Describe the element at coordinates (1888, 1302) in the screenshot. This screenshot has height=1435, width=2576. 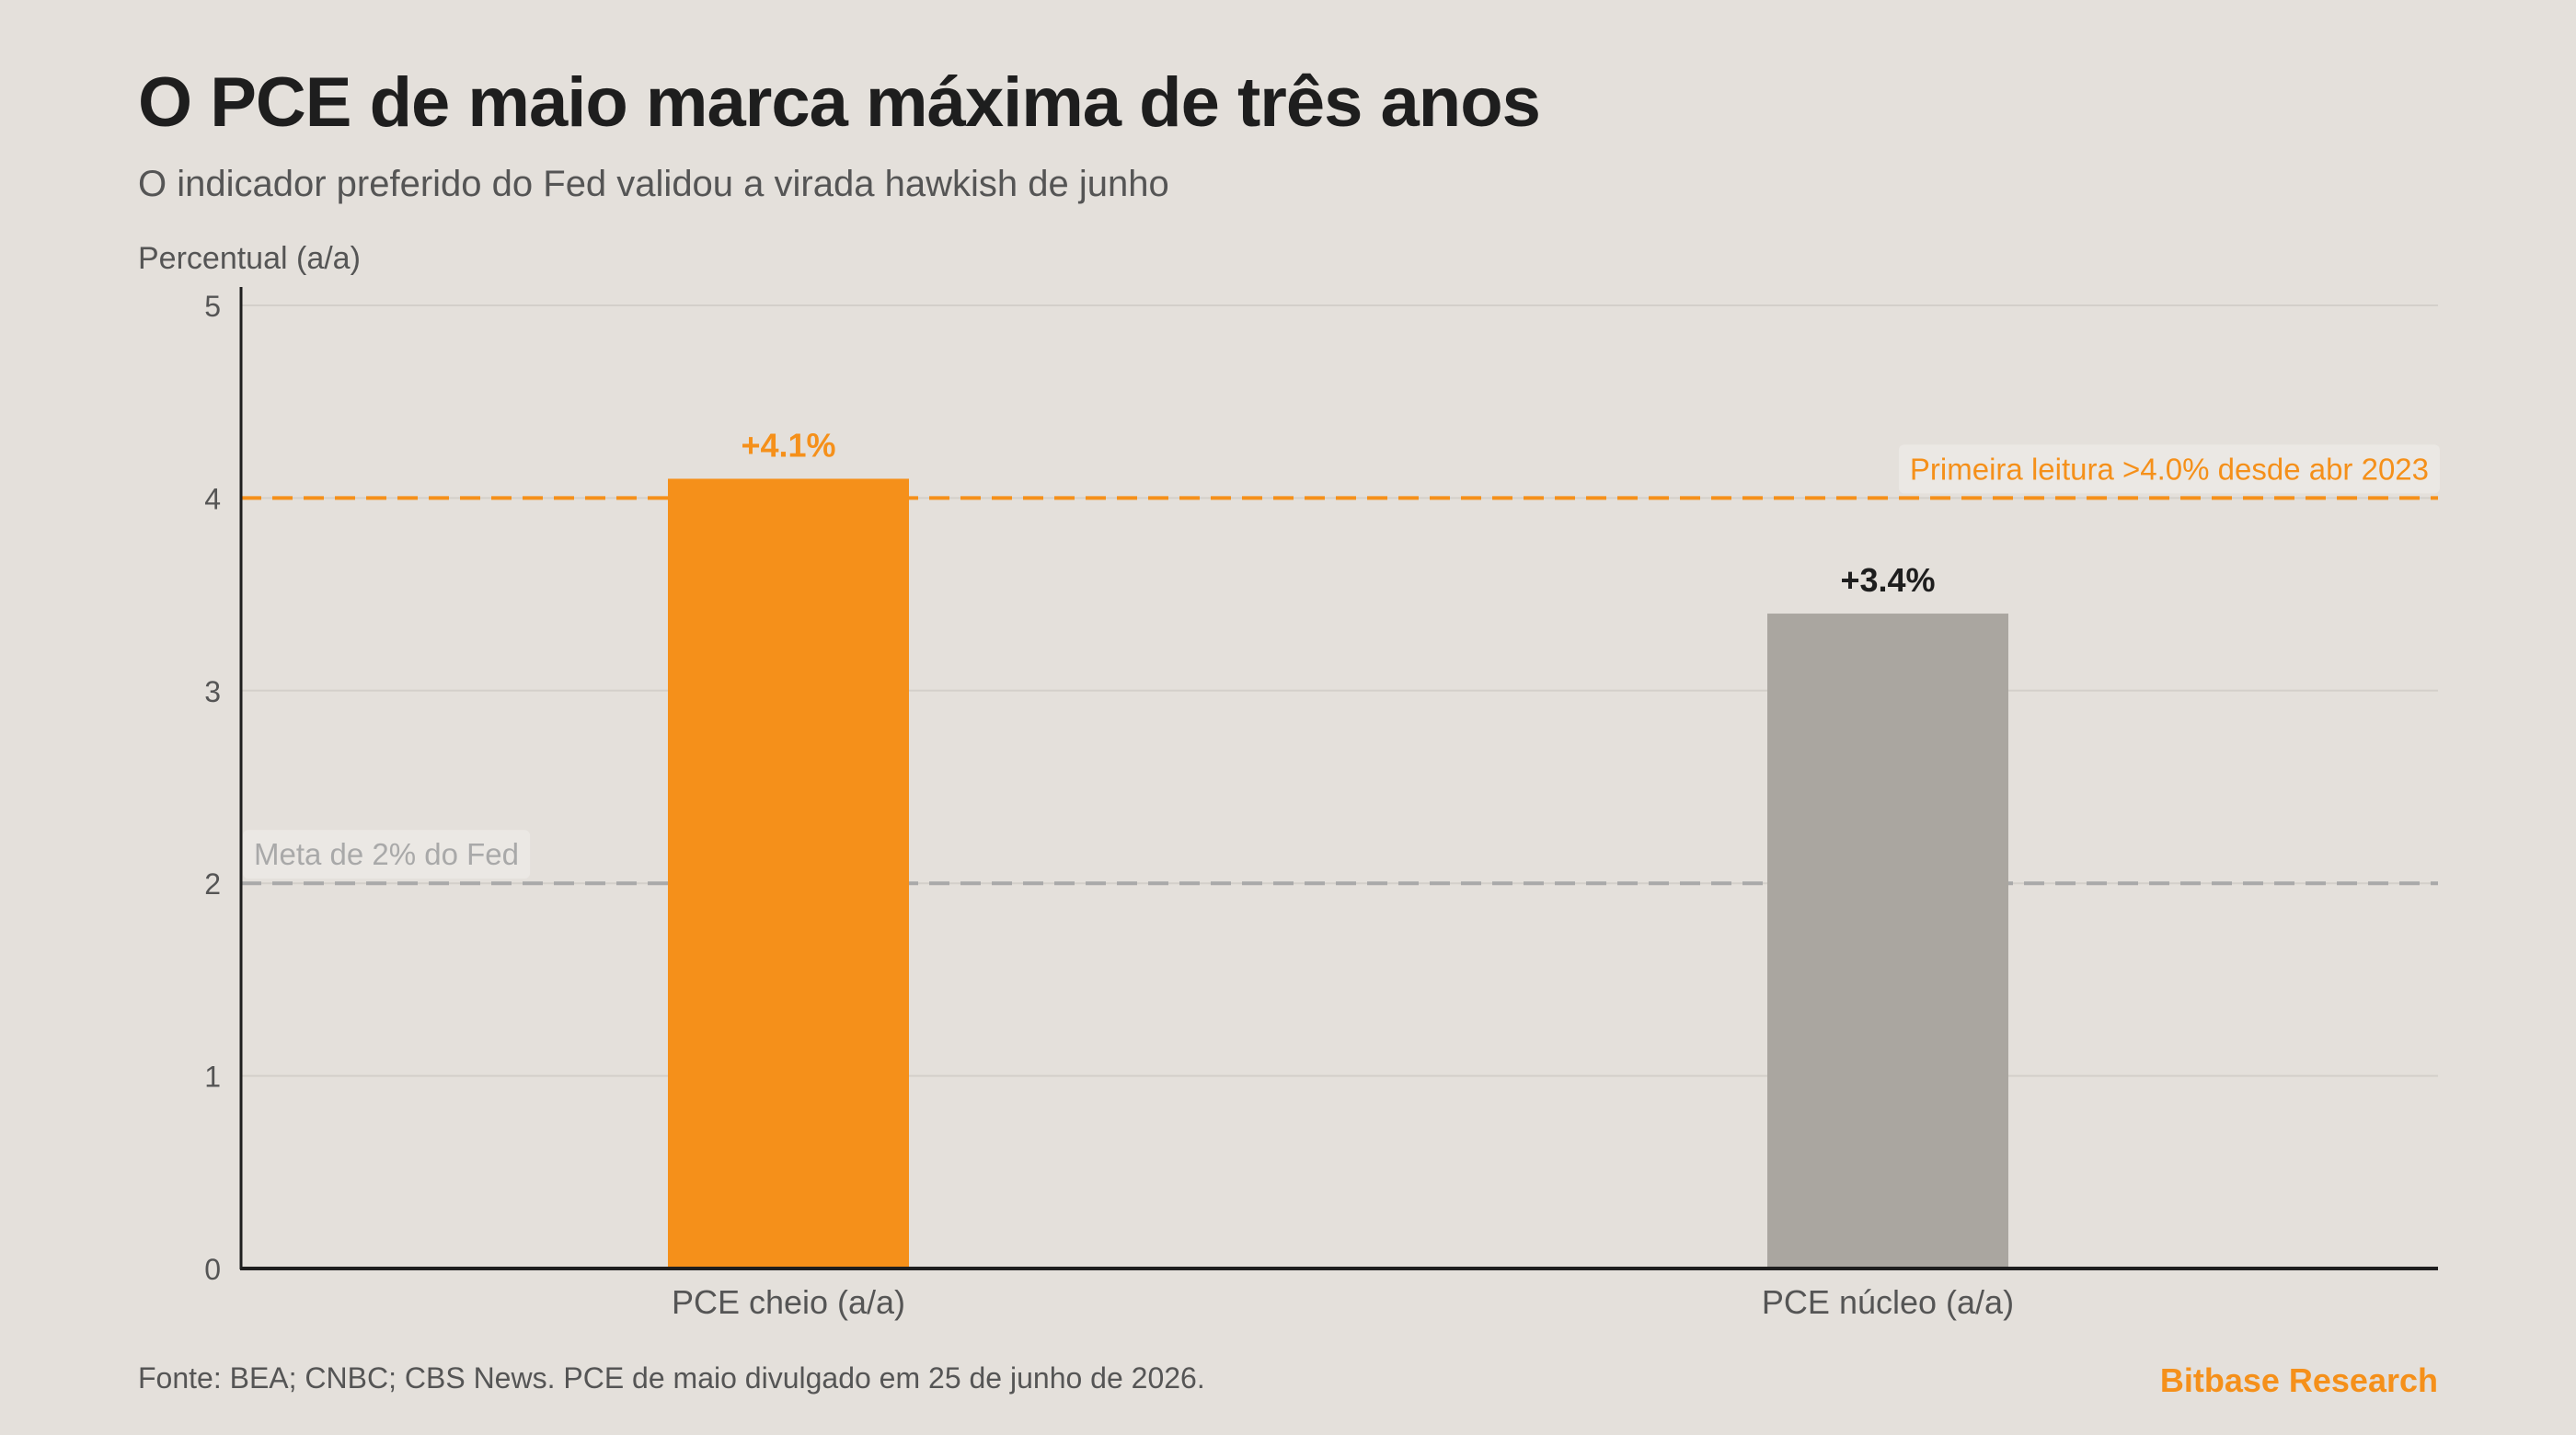
I see `x-tick-label: PCE núcleo (a/a)` at that location.